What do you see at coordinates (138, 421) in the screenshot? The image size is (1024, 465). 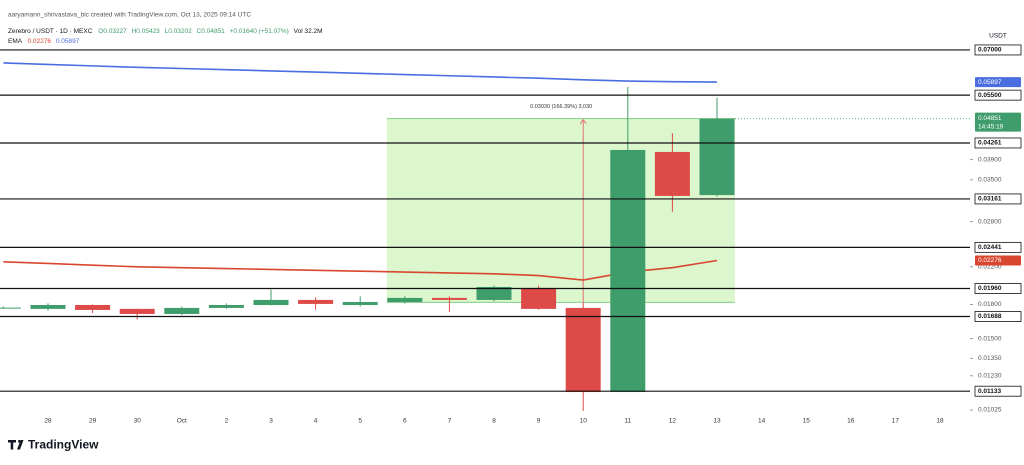 I see `x-tick-label: 30` at bounding box center [138, 421].